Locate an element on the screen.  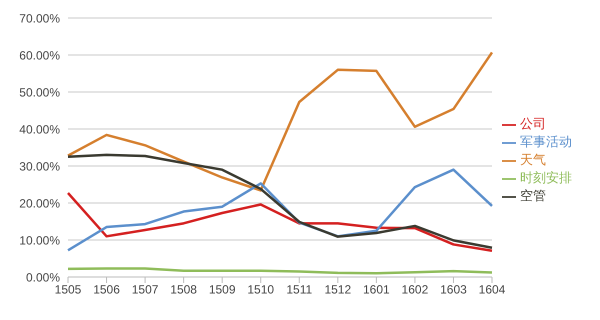
legend-label: 公司 is located at coordinates (533, 123).